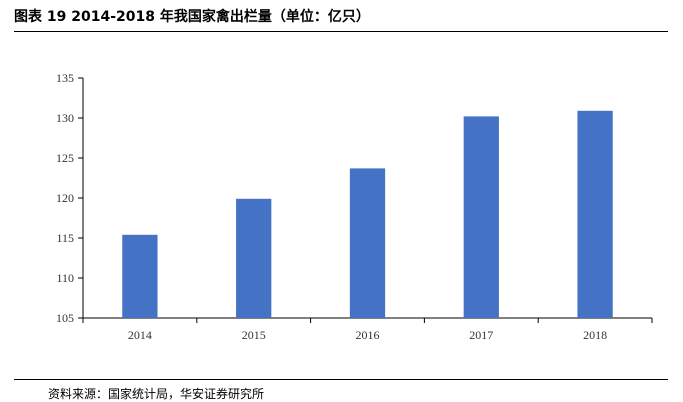  Describe the element at coordinates (140, 276) in the screenshot. I see `bar-2014` at that location.